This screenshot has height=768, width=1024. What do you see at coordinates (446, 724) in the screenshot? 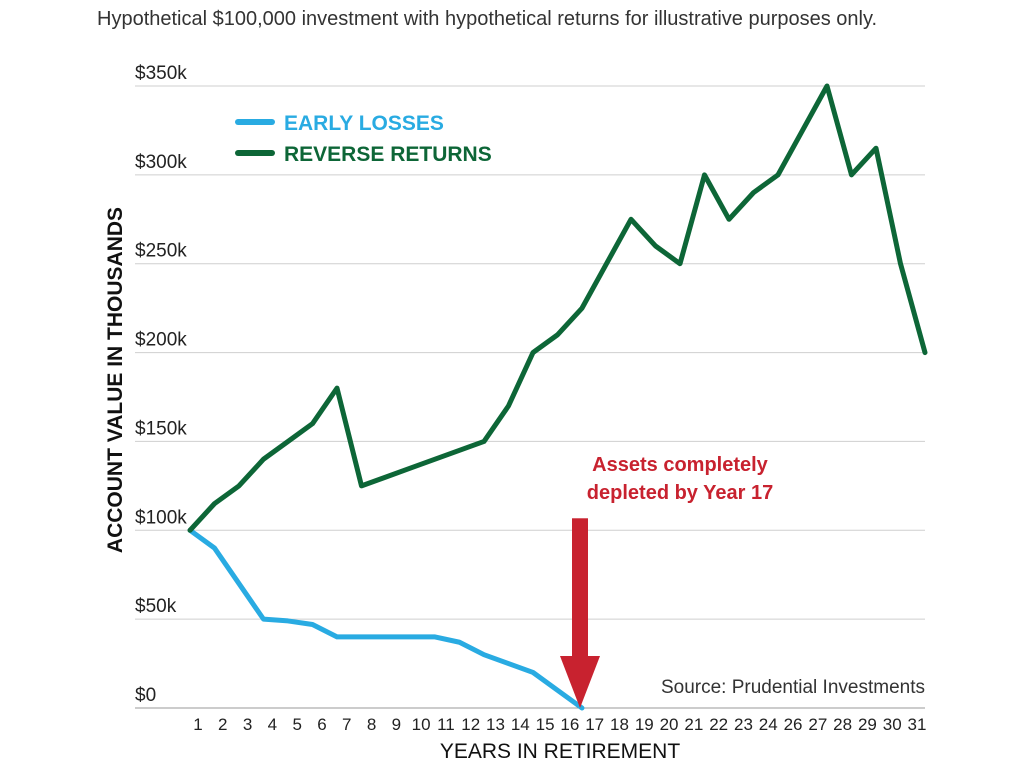
I see `x-tick-label: 11` at bounding box center [446, 724].